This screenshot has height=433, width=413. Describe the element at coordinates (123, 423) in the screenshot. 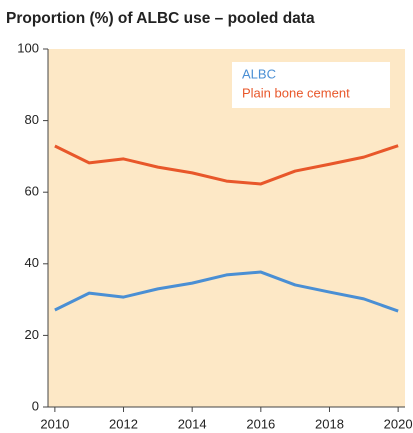

I see `x-tick-label: 2012` at that location.